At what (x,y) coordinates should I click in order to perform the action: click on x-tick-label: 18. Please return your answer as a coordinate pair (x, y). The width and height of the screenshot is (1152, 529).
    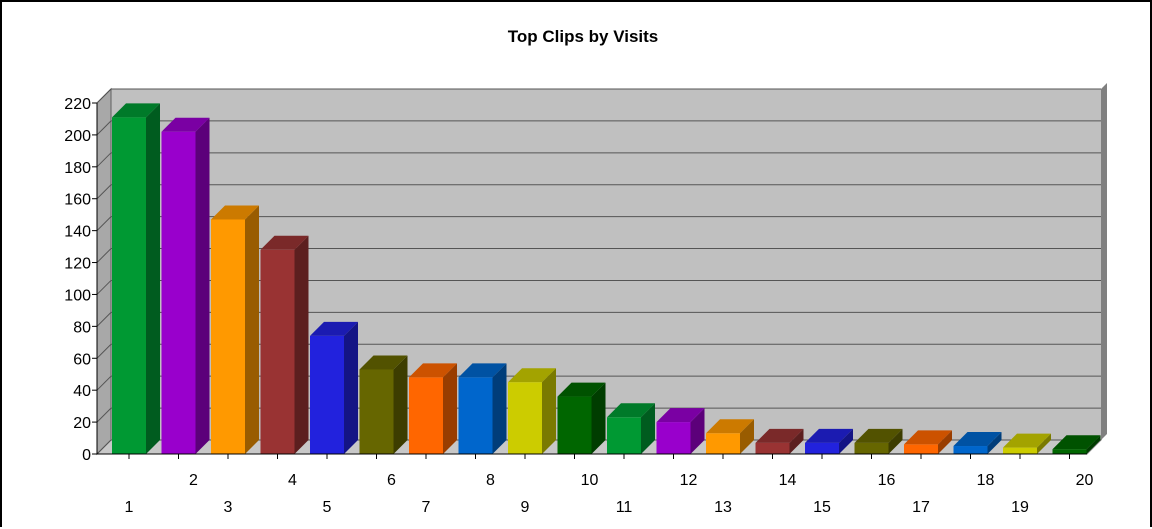
    Looking at the image, I should click on (986, 480).